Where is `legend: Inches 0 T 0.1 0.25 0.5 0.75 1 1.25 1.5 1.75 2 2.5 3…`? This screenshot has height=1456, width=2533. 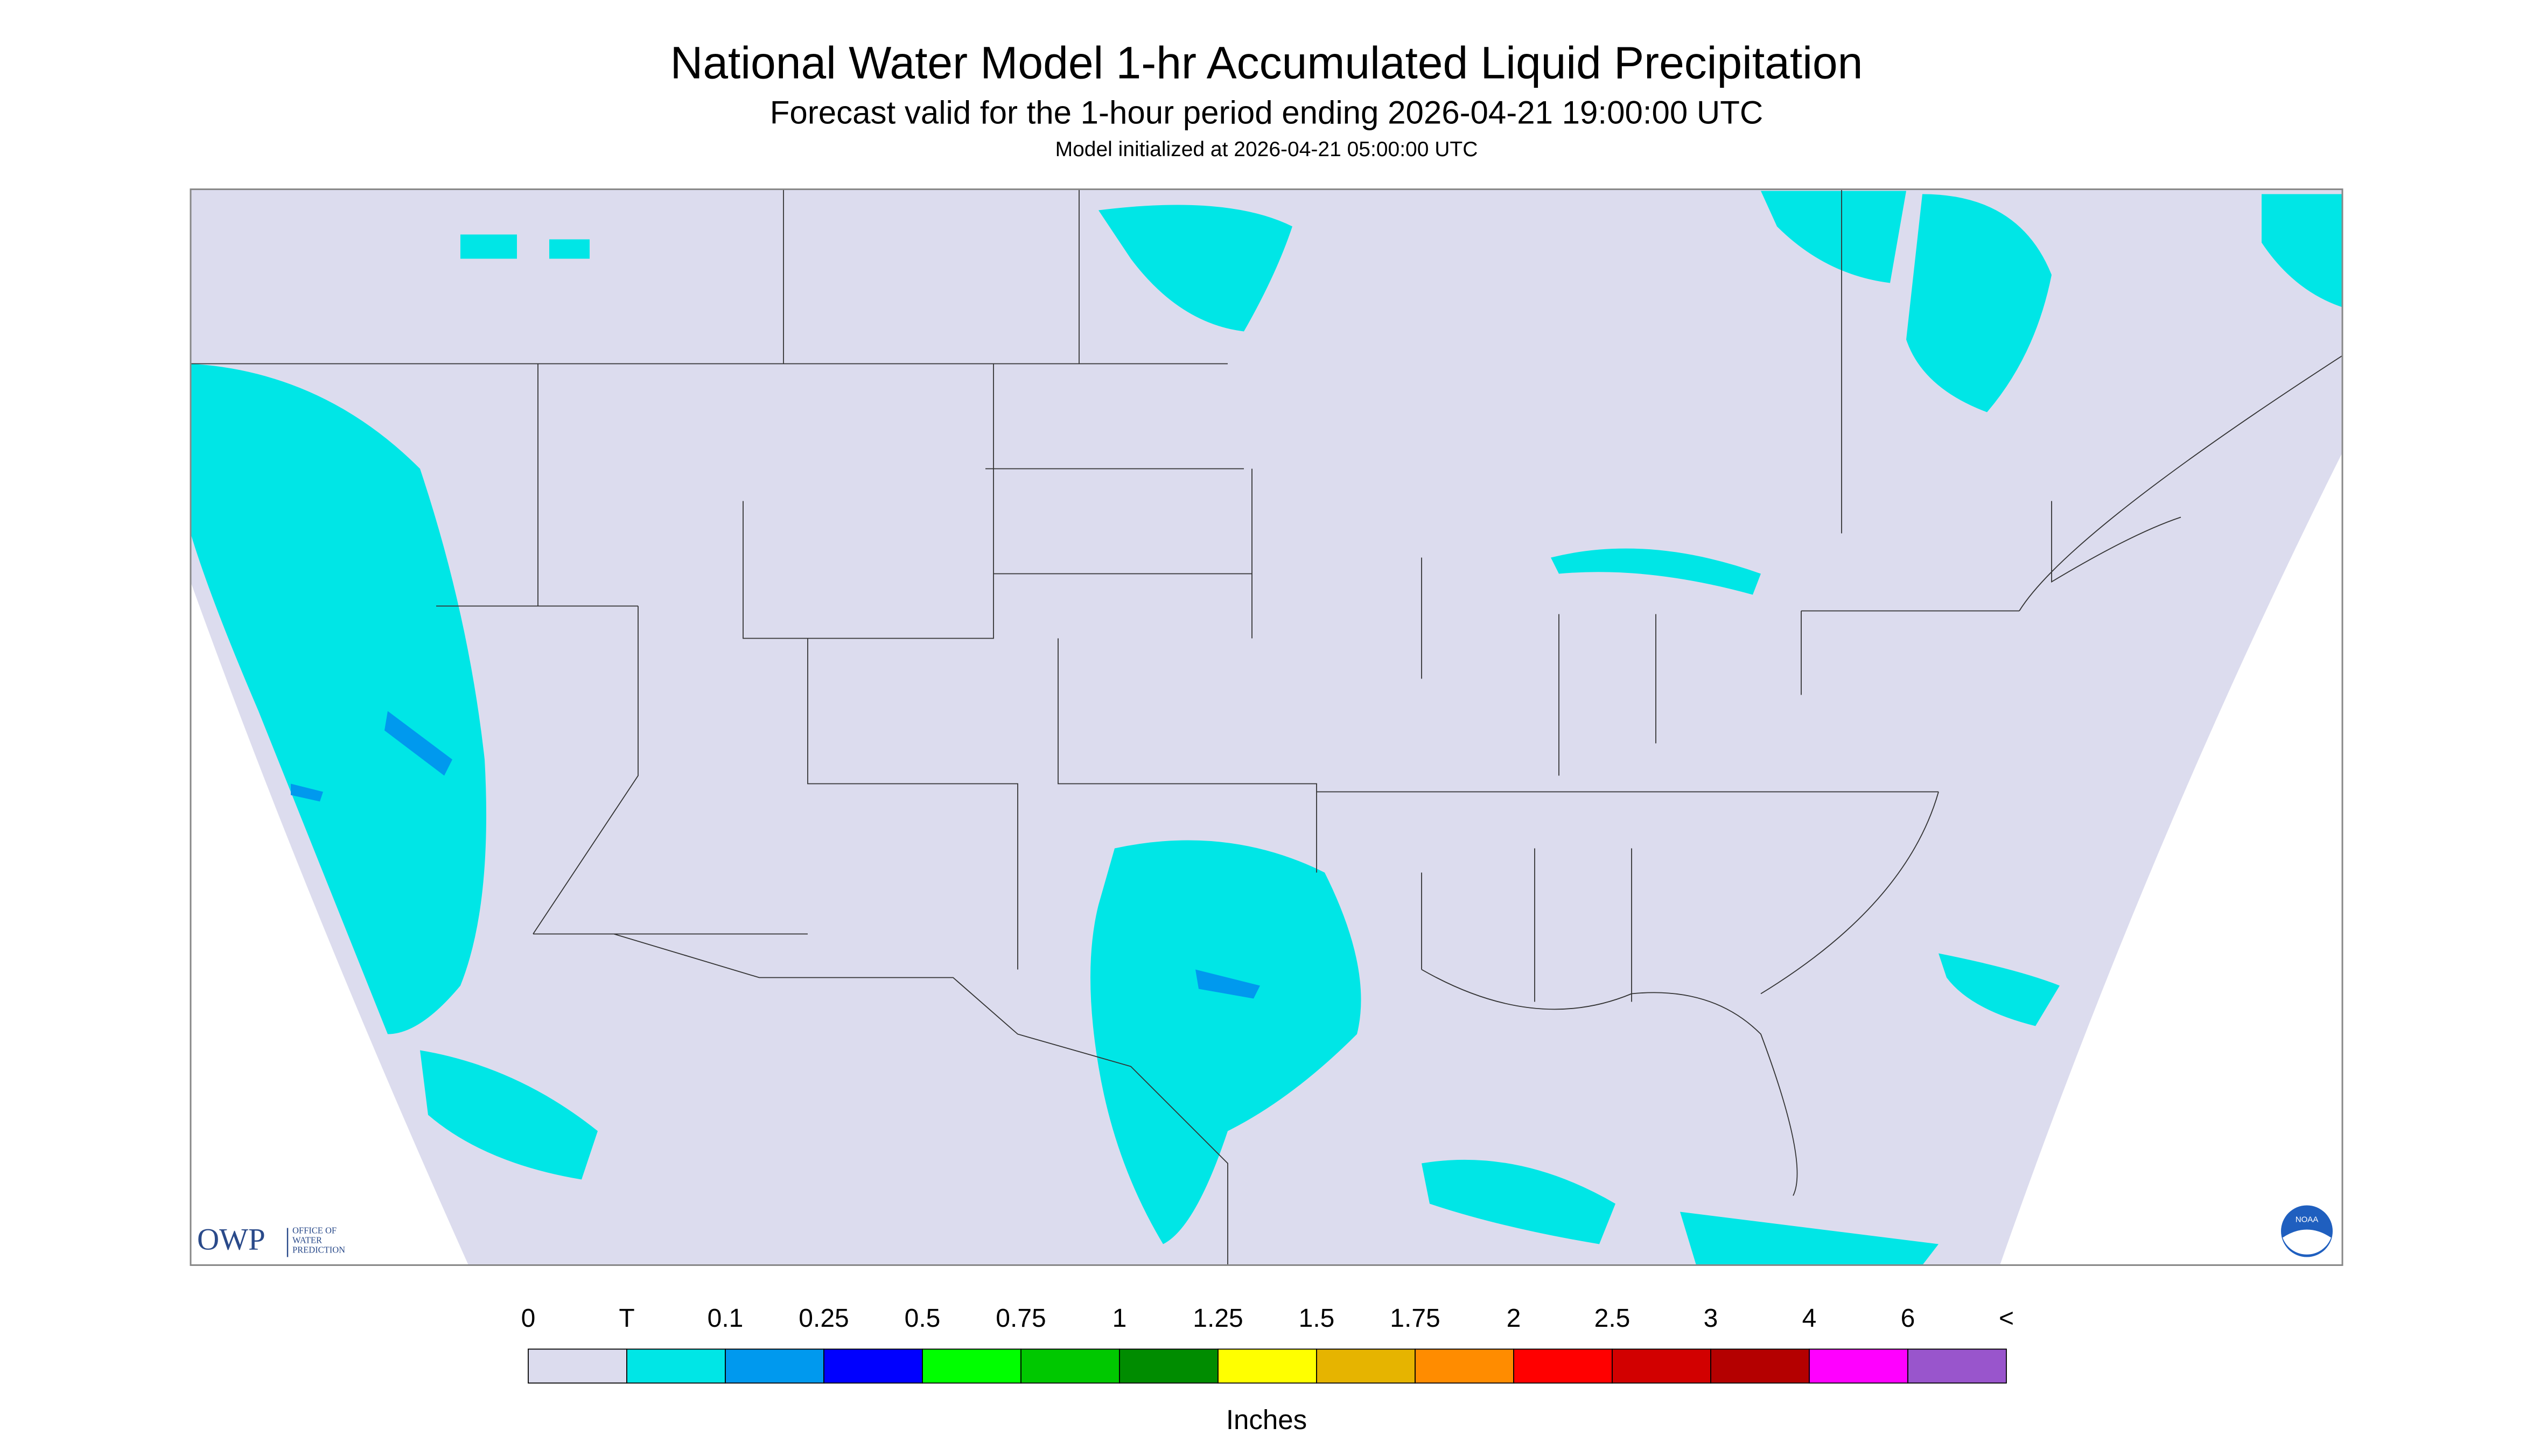
legend: Inches 0 T 0.1 0.25 0.5 0.75 1 1.25 1.5 1.75 2 2.5 3… is located at coordinates (1267, 1369).